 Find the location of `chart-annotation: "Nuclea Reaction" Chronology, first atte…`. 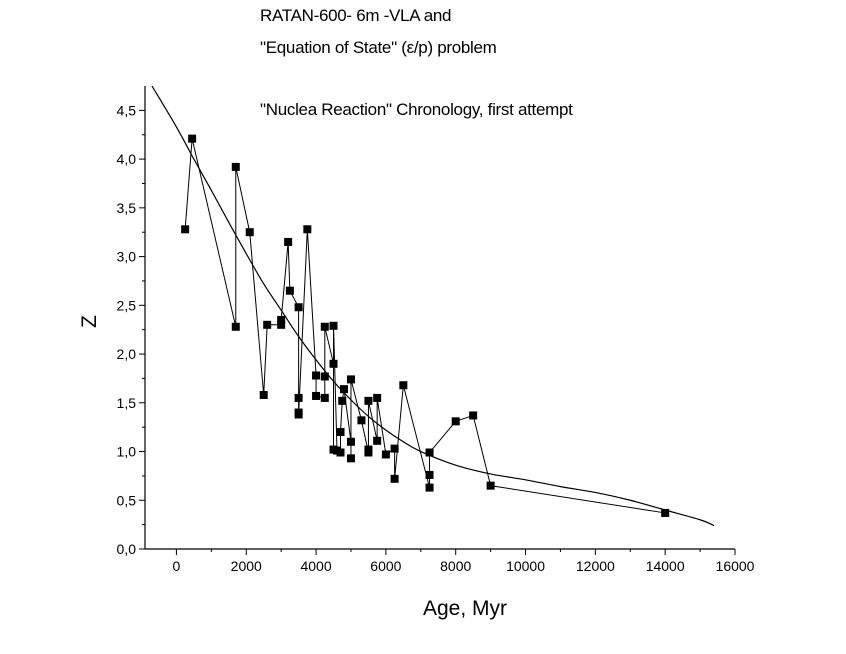

chart-annotation: "Nuclea Reaction" Chronology, first atte… is located at coordinates (416, 109).